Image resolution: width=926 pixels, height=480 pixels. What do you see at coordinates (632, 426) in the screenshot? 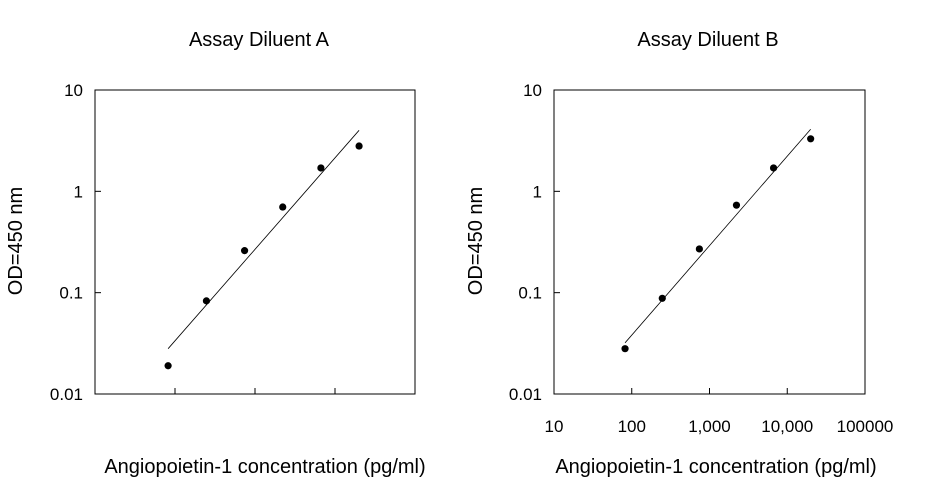
I see `x-tick-label: 100` at bounding box center [632, 426].